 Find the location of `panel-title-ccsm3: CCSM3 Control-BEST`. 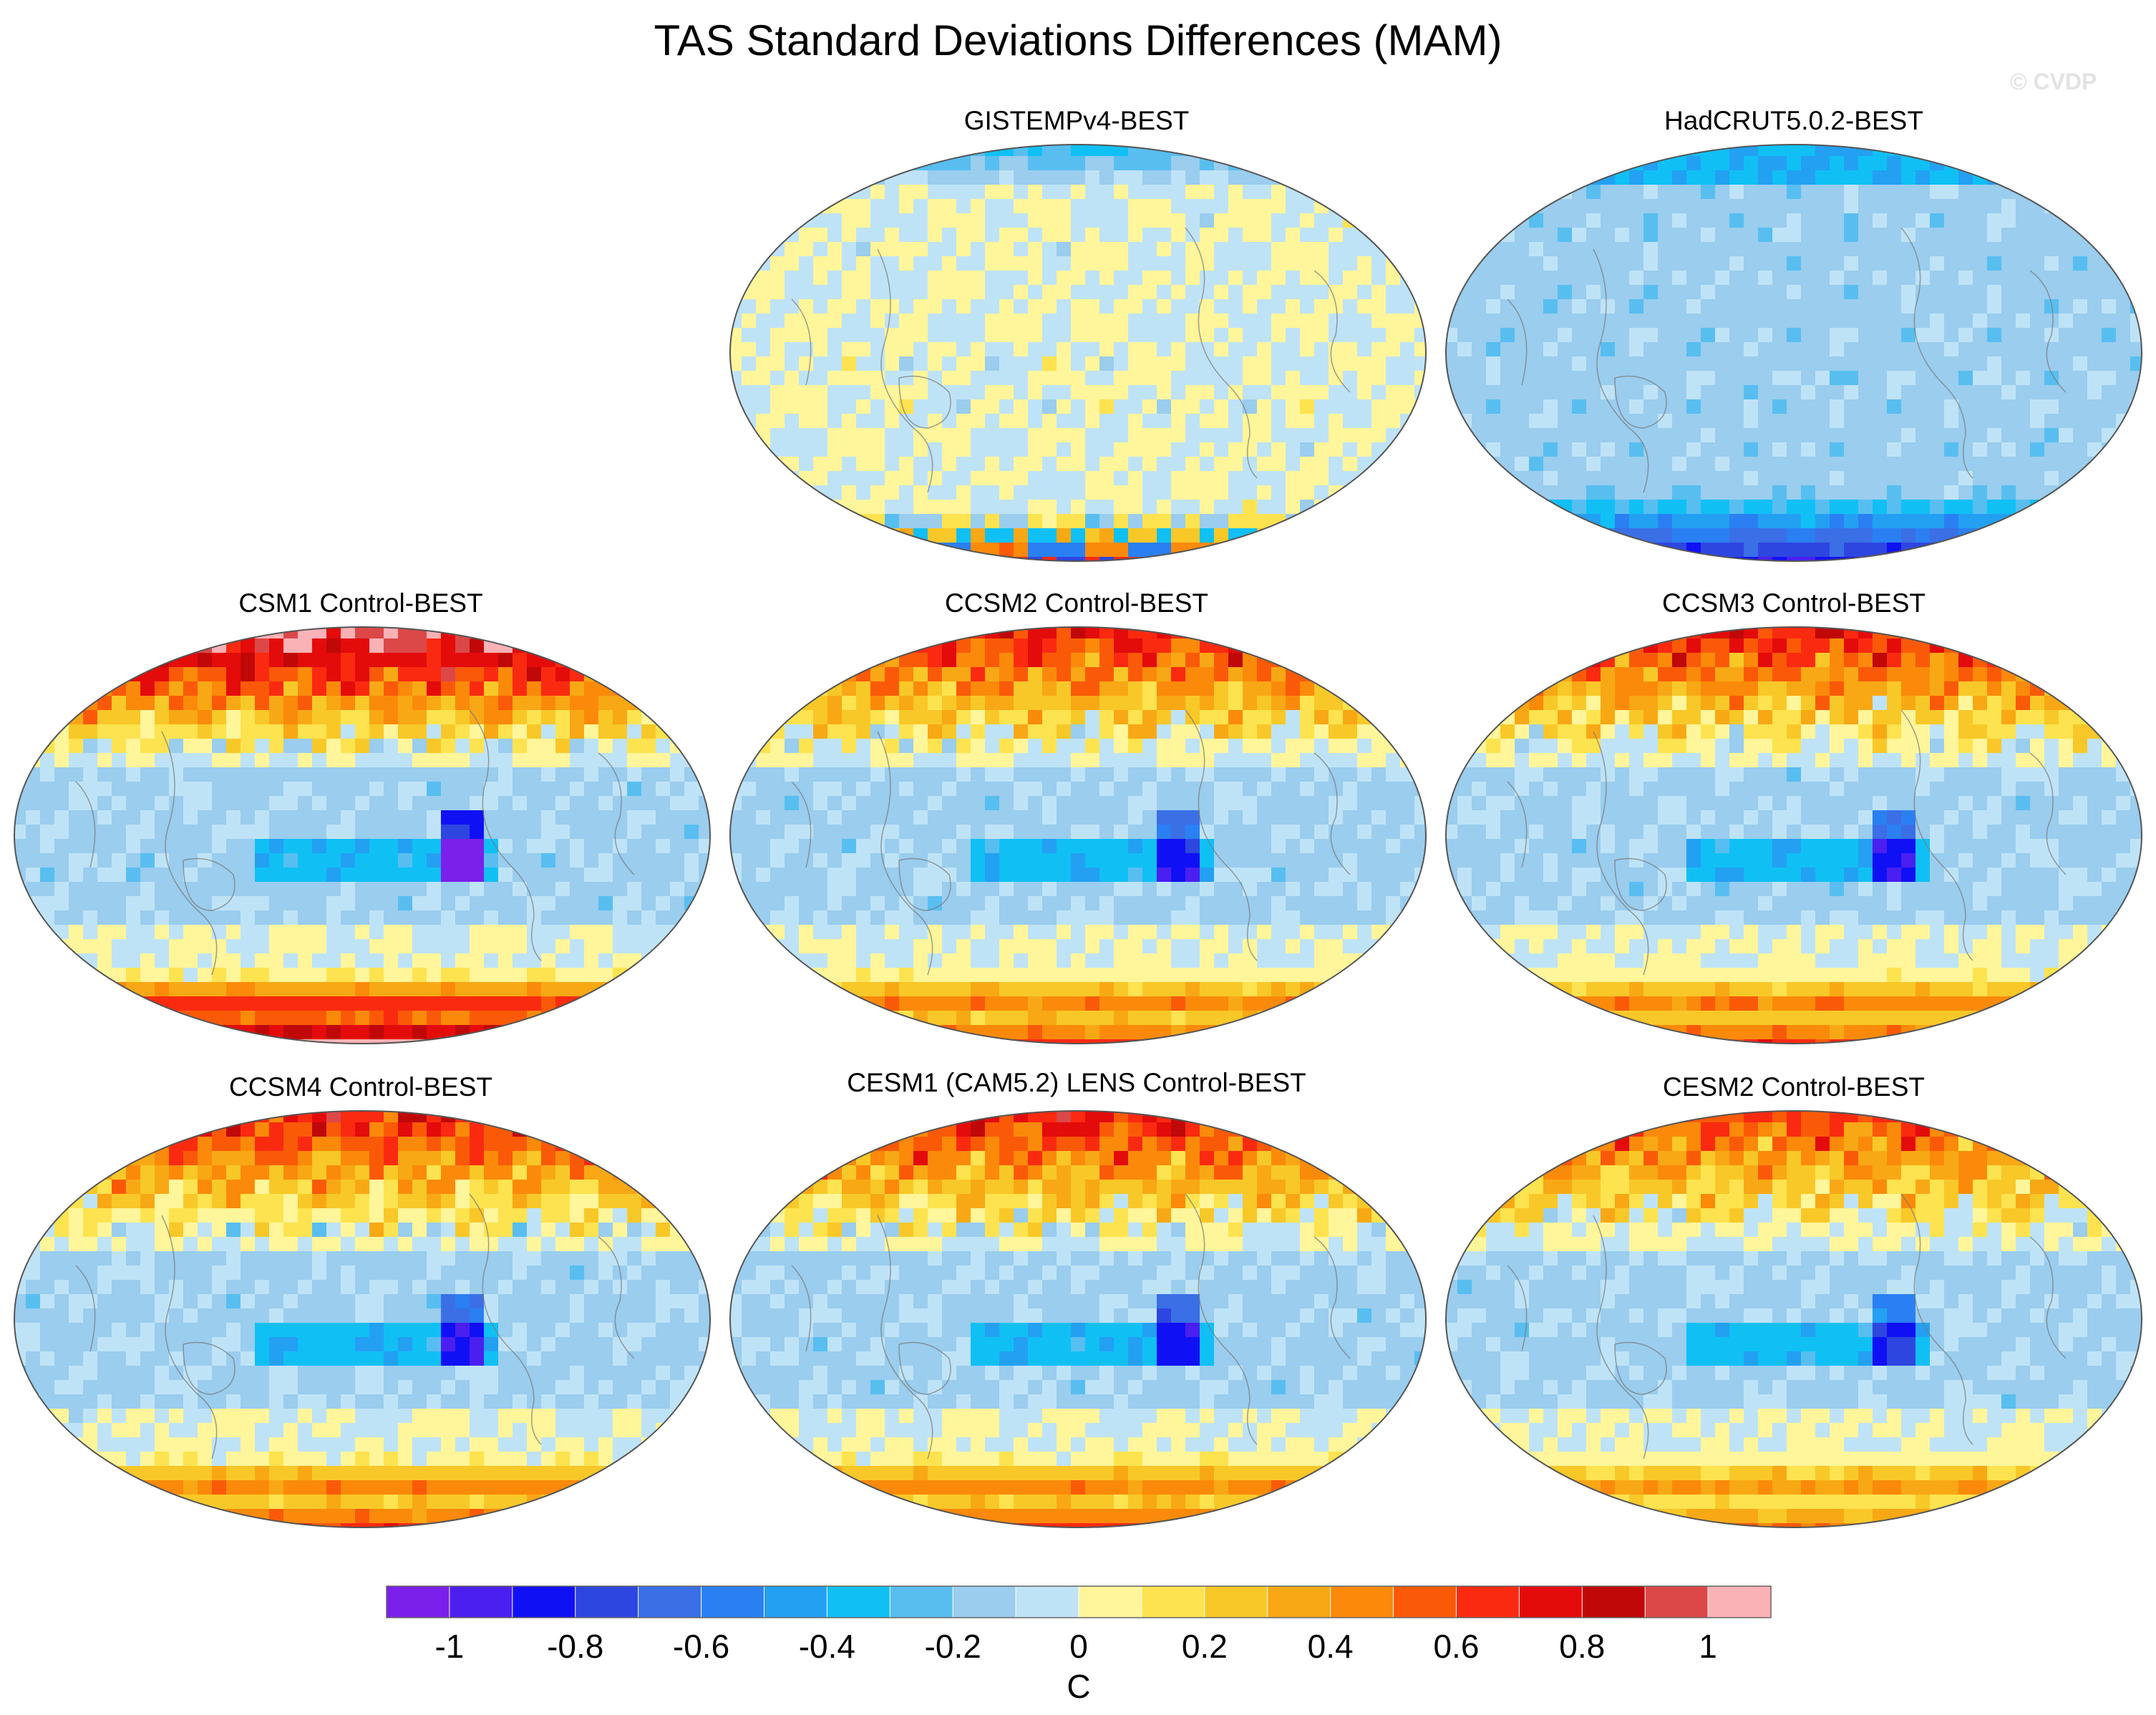

panel-title-ccsm3: CCSM3 Control-BEST is located at coordinates (1794, 603).